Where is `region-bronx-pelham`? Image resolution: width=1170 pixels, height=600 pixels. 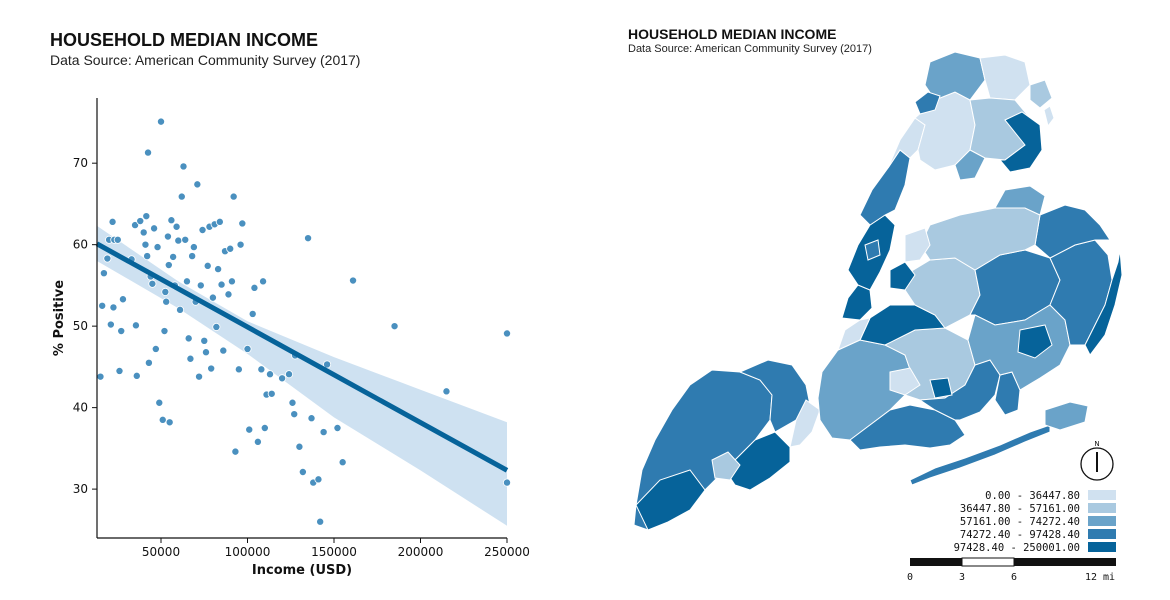 region-bronx-pelham is located at coordinates (1041, 94).